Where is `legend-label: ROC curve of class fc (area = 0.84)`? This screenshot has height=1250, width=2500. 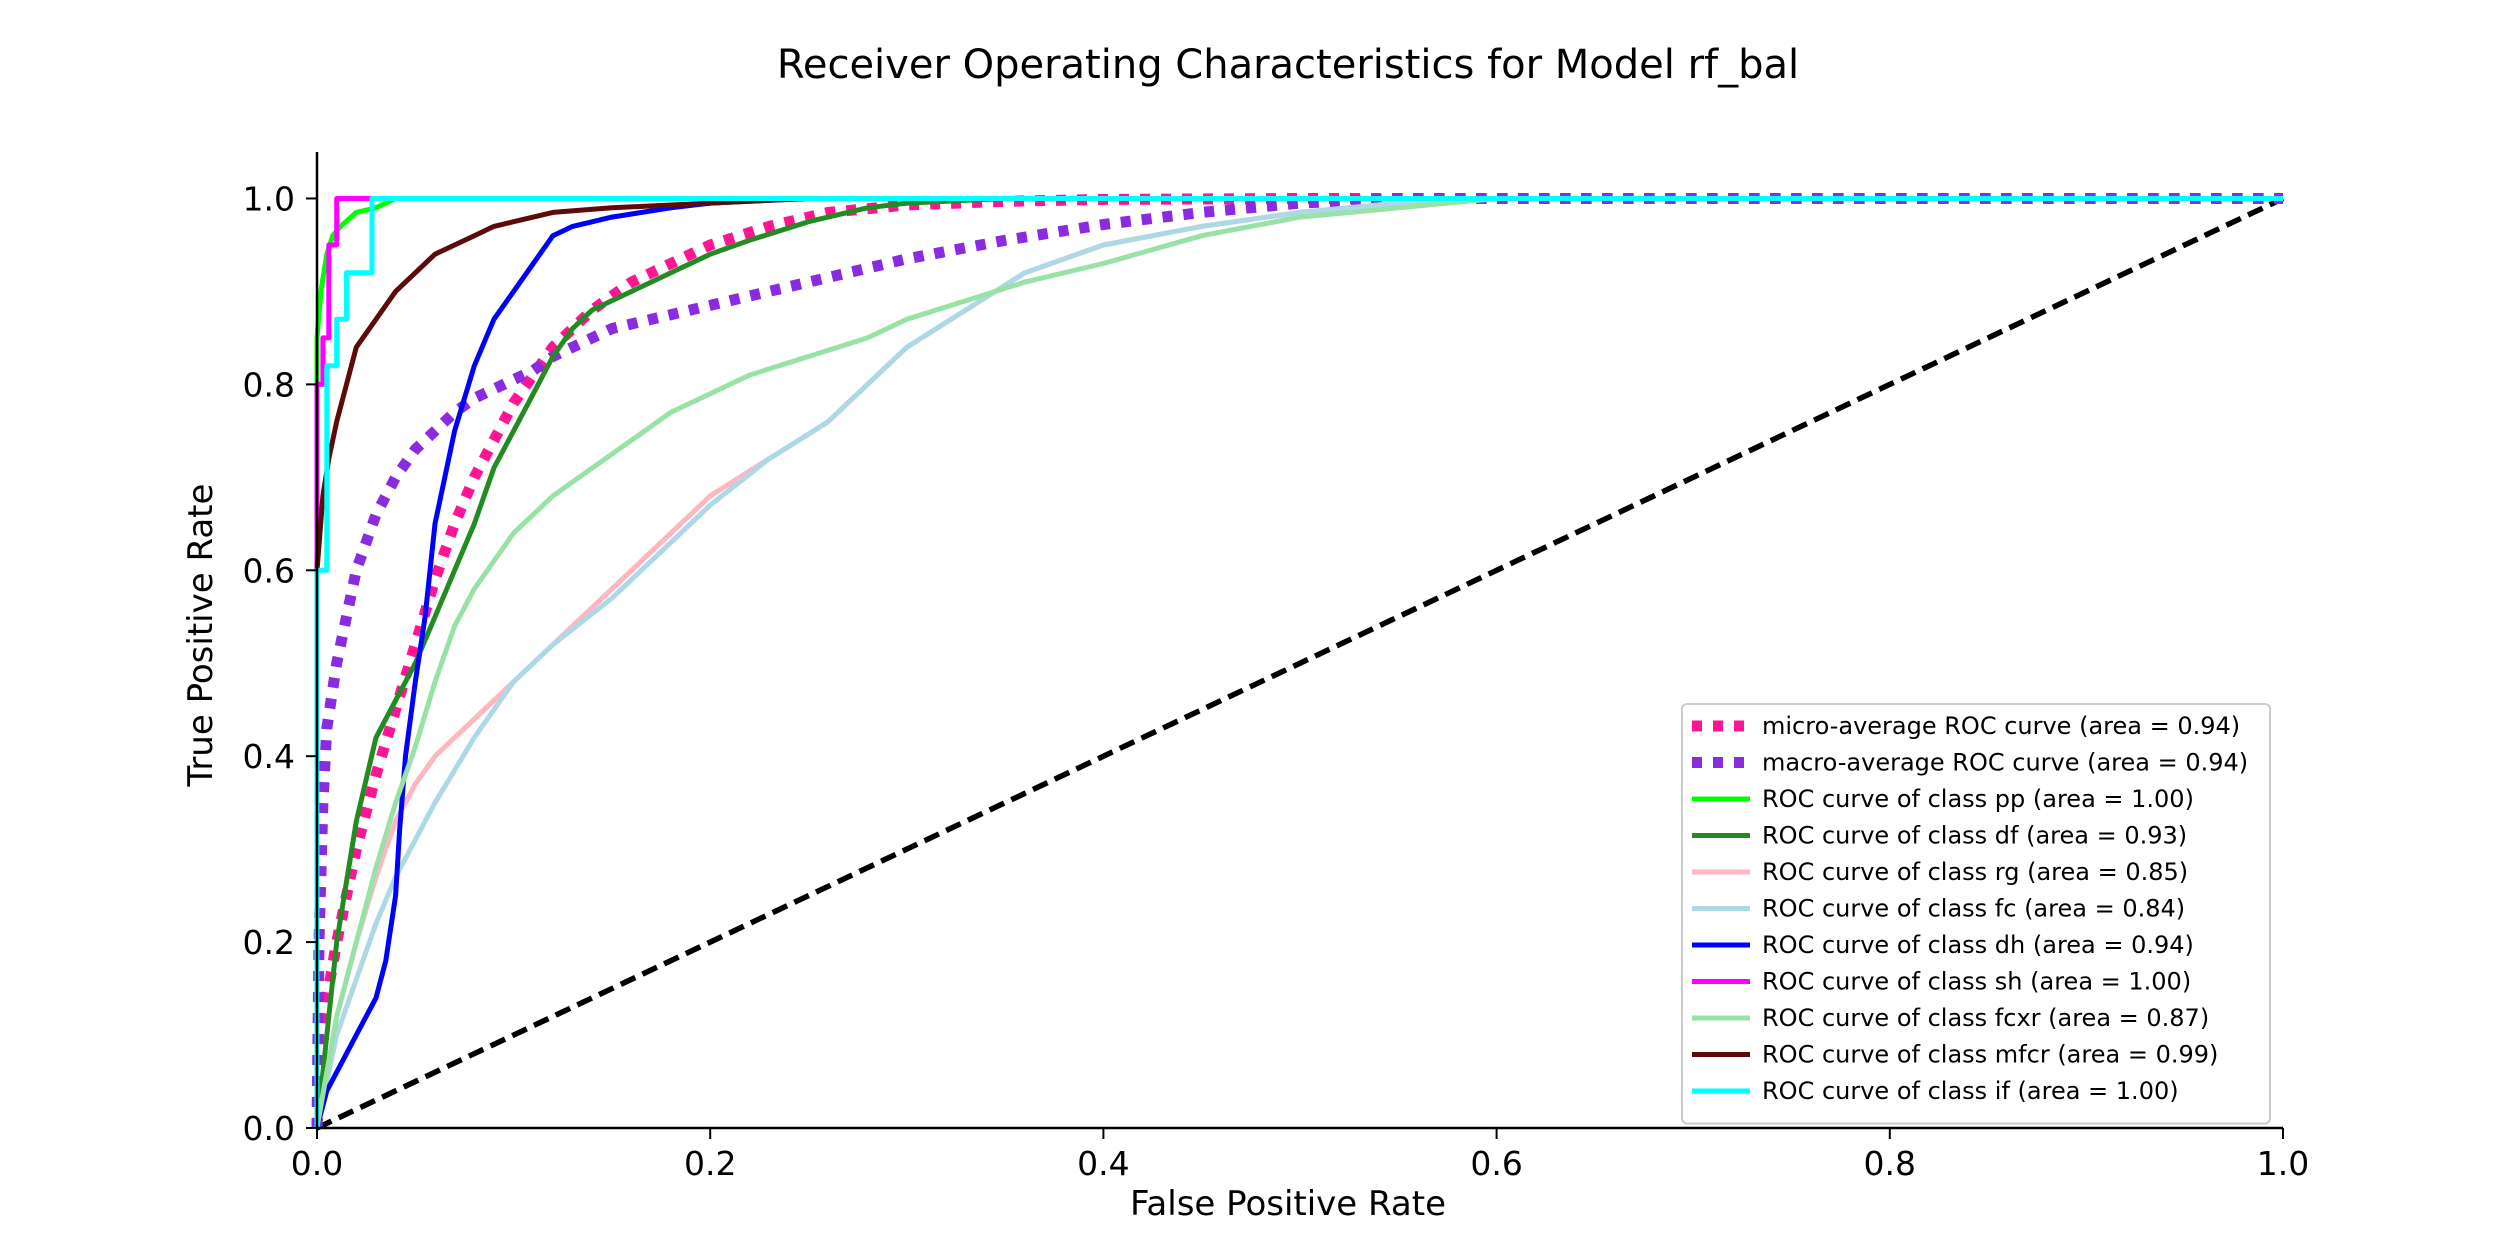 legend-label: ROC curve of class fc (area = 0.84) is located at coordinates (1973, 909).